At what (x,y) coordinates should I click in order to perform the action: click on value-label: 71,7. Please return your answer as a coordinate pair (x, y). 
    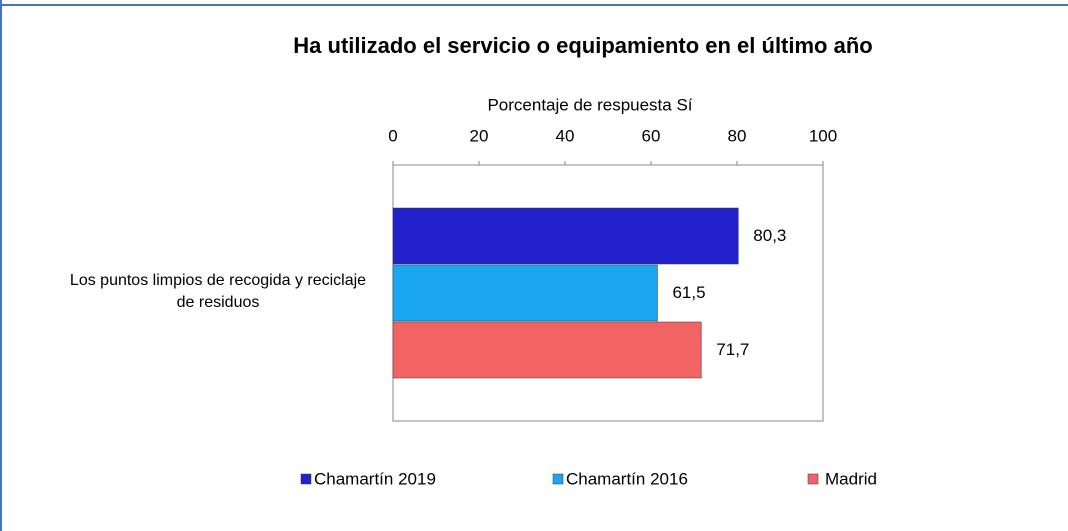
    Looking at the image, I should click on (732, 349).